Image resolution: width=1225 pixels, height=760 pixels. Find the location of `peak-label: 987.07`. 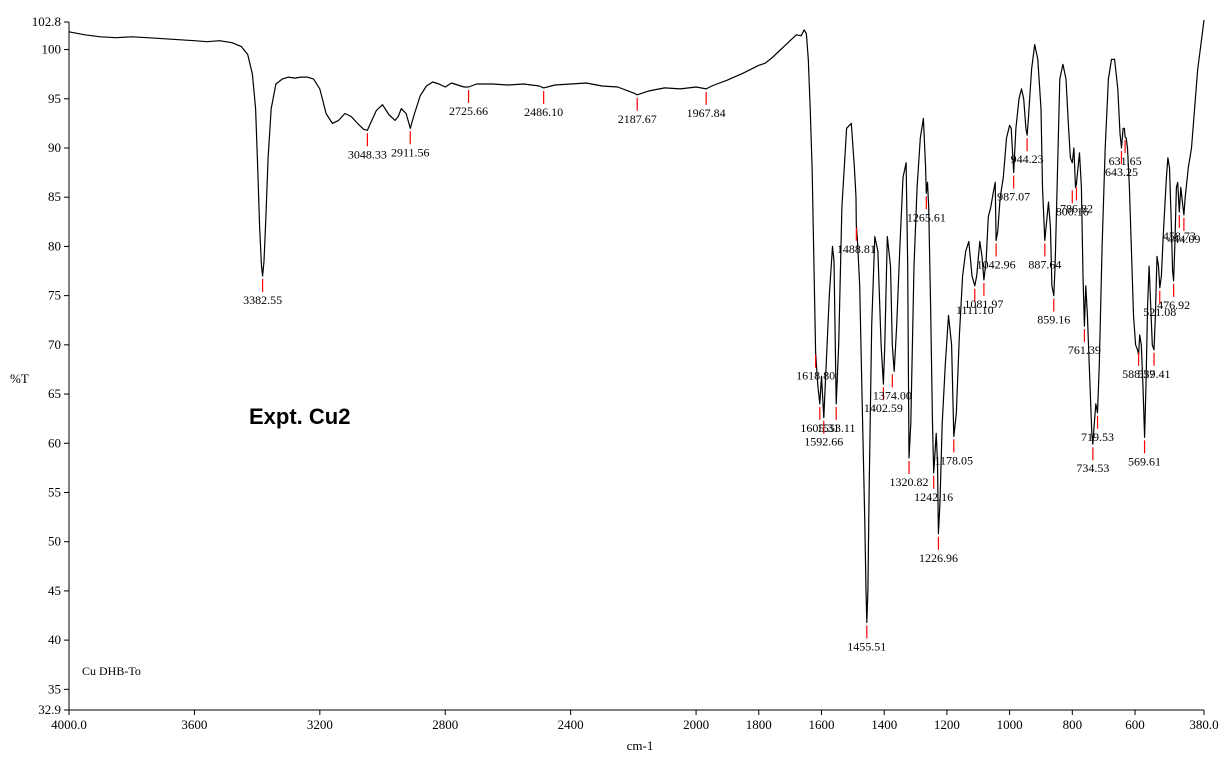

peak-label: 987.07 is located at coordinates (1013, 197).